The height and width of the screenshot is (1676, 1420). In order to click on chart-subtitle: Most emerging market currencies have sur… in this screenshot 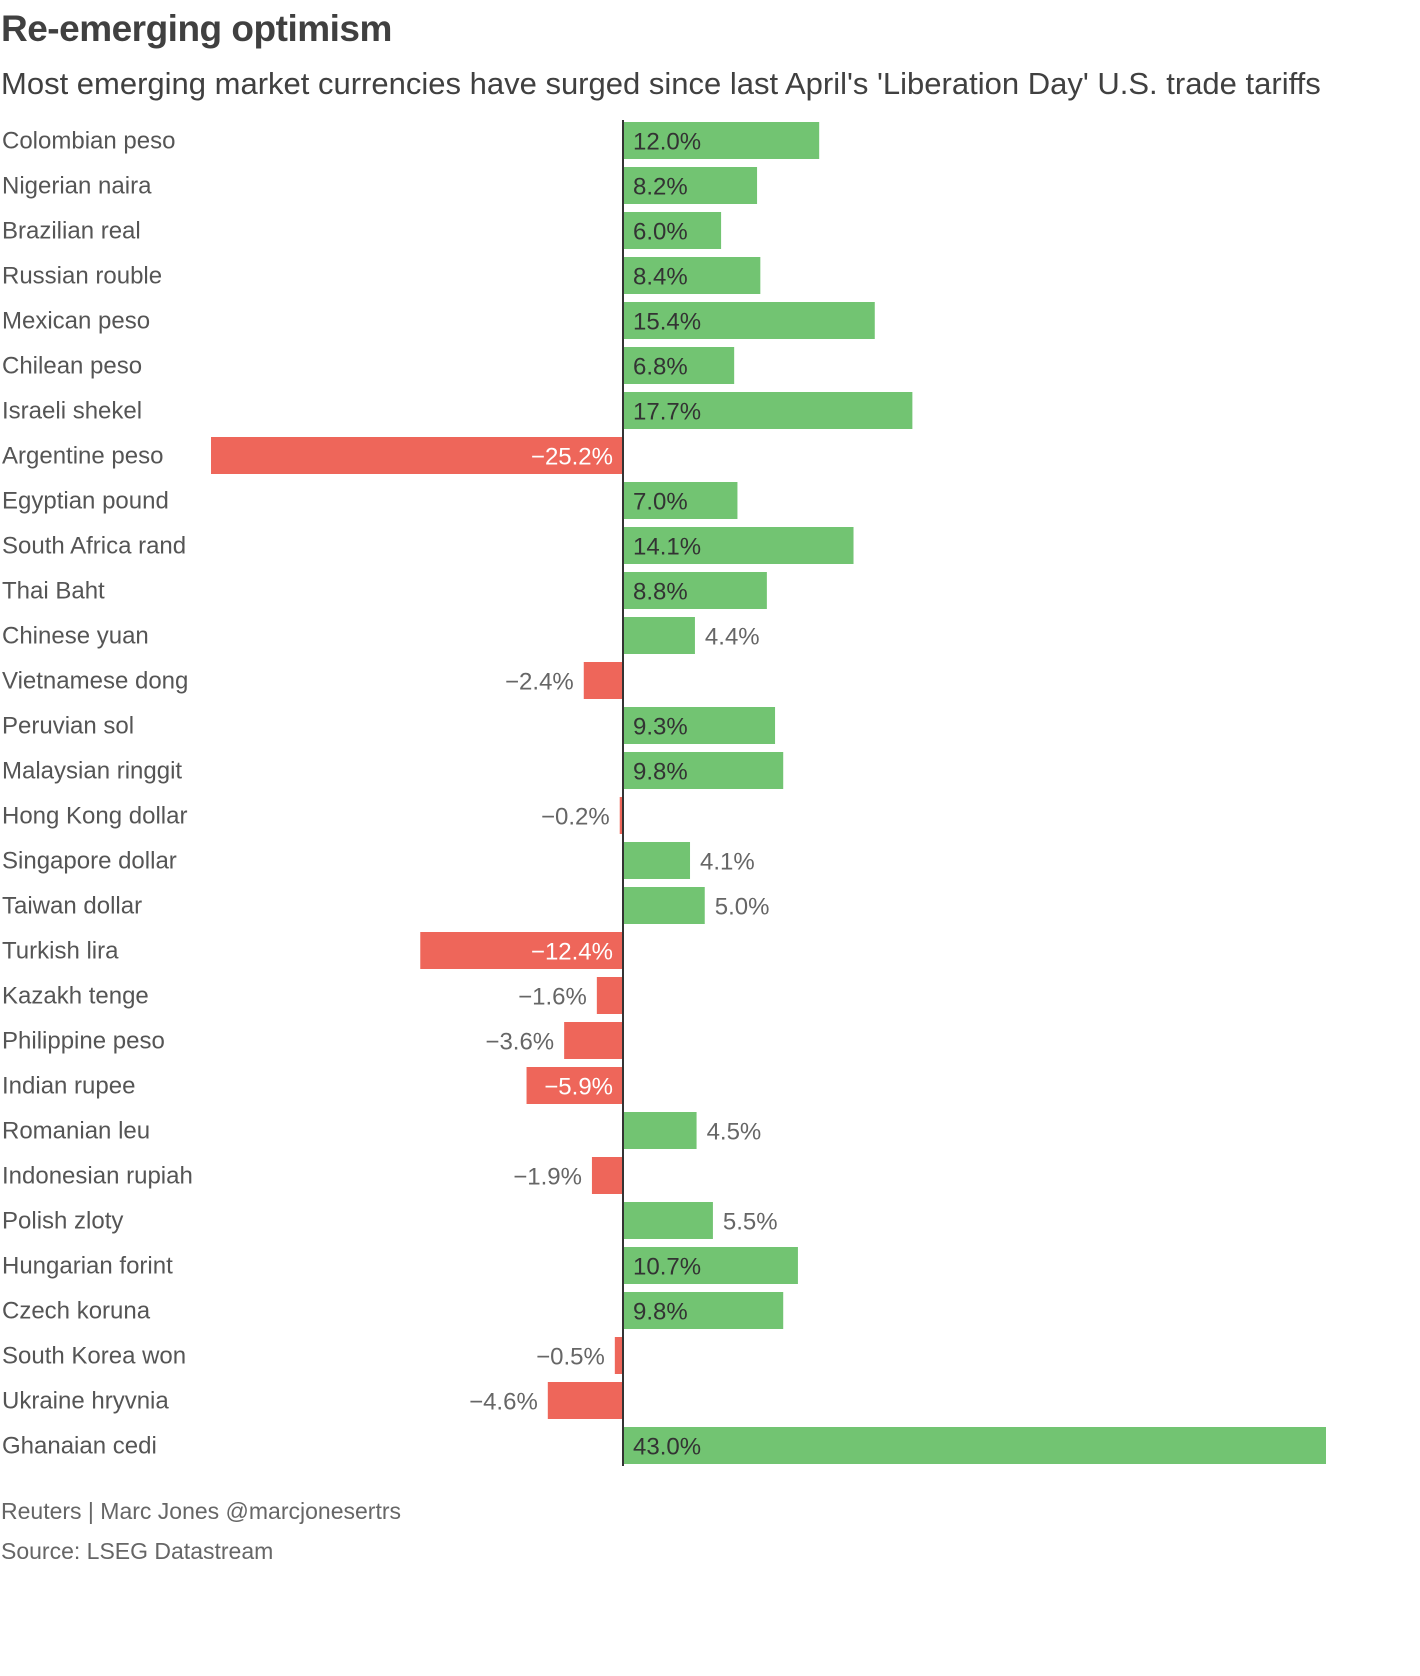, I will do `click(661, 83)`.